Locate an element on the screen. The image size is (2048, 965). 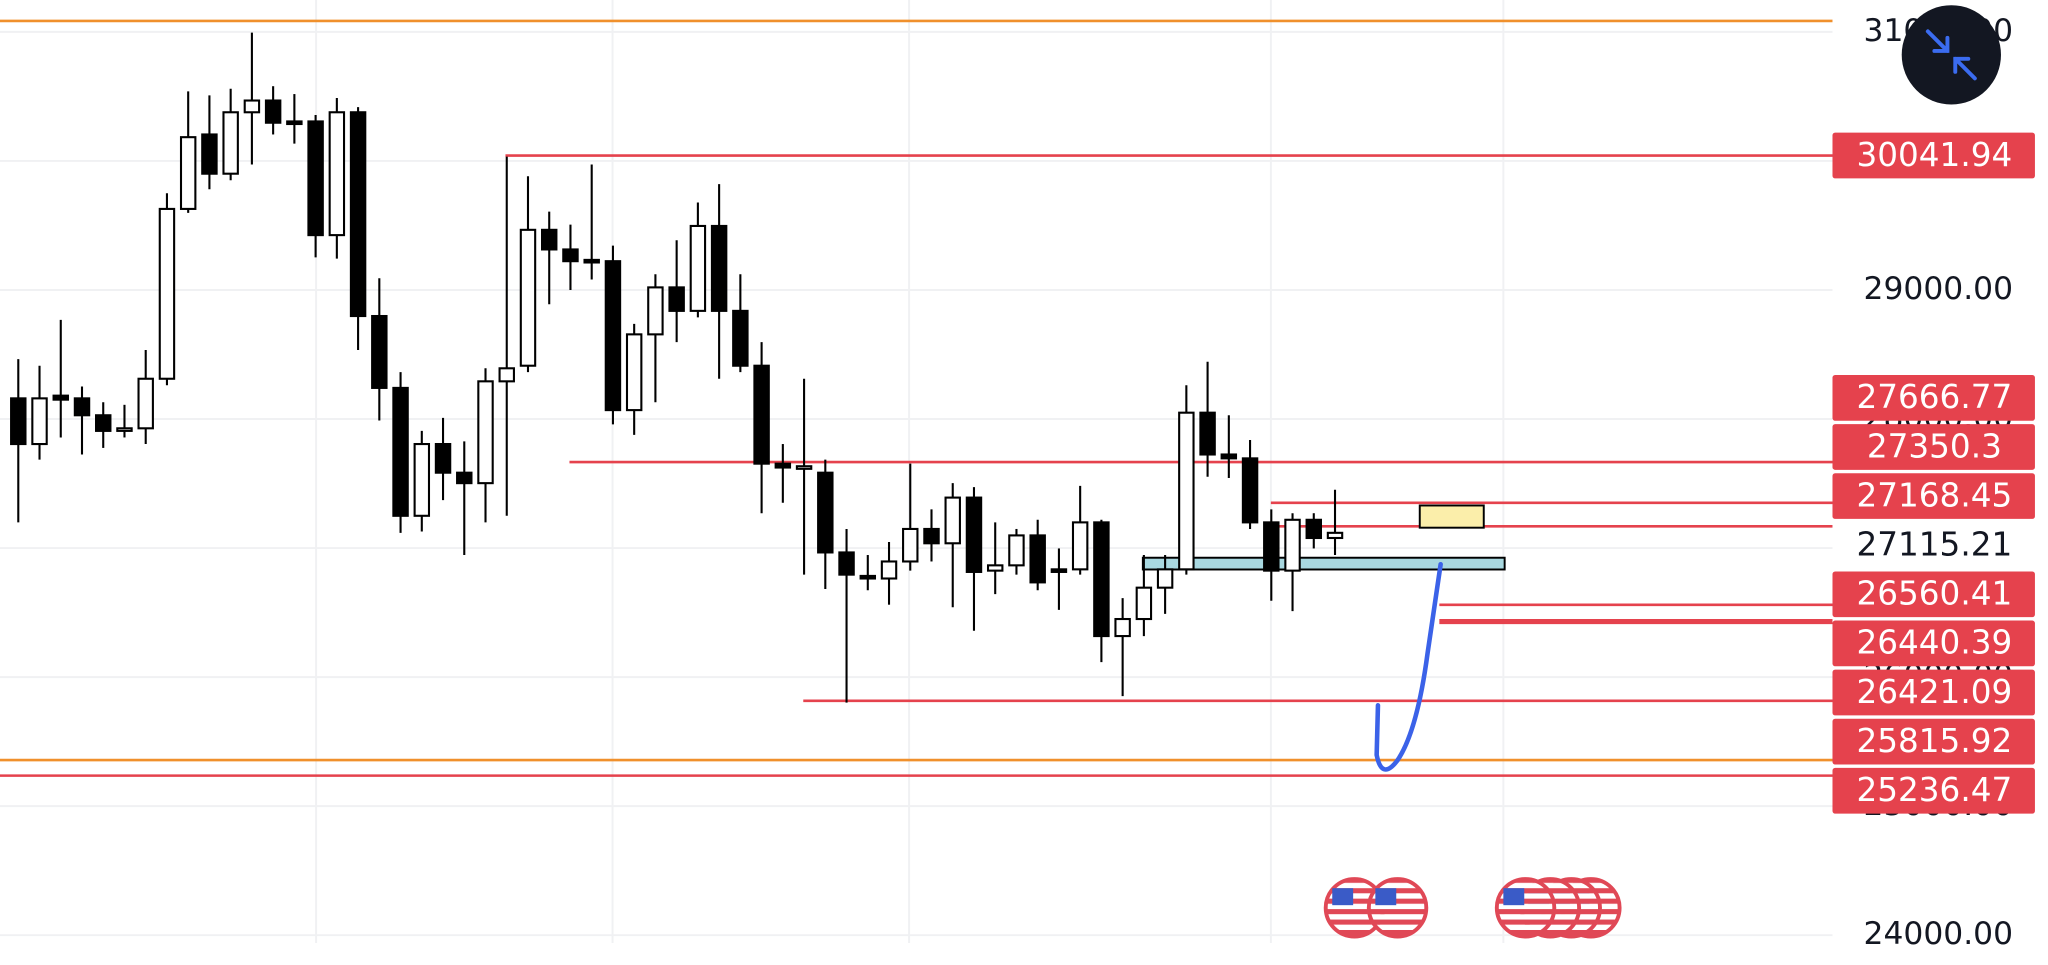
zone-box is located at coordinates (1323, 563).